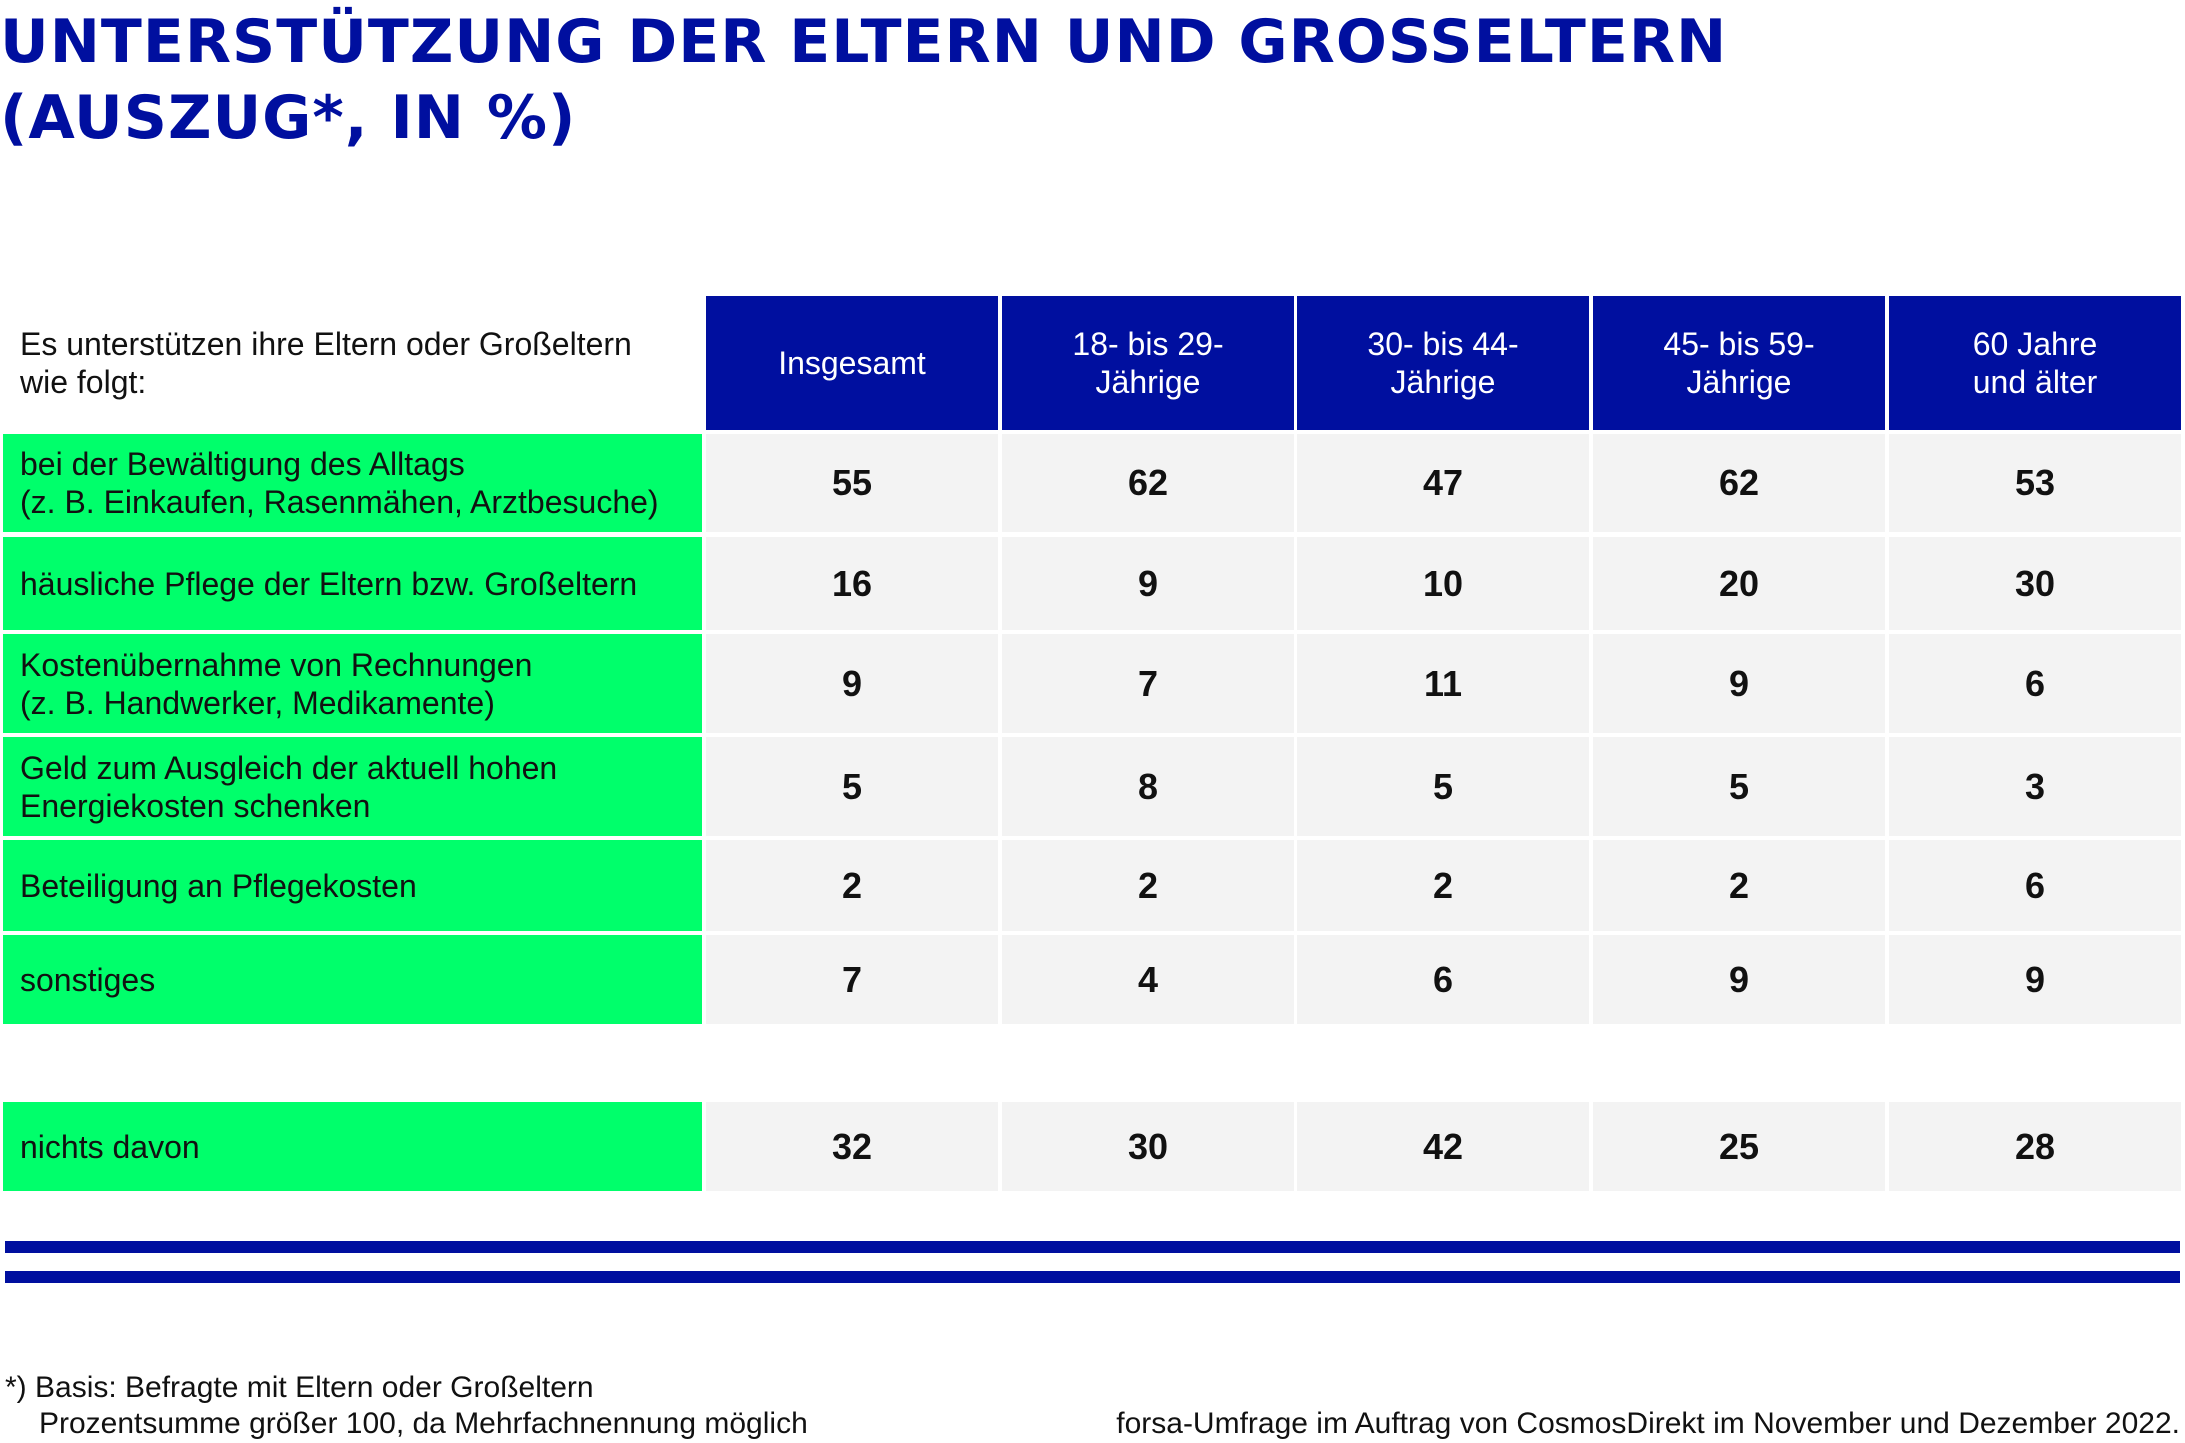  Describe the element at coordinates (1443, 583) in the screenshot. I see `value-cell: 10` at that location.